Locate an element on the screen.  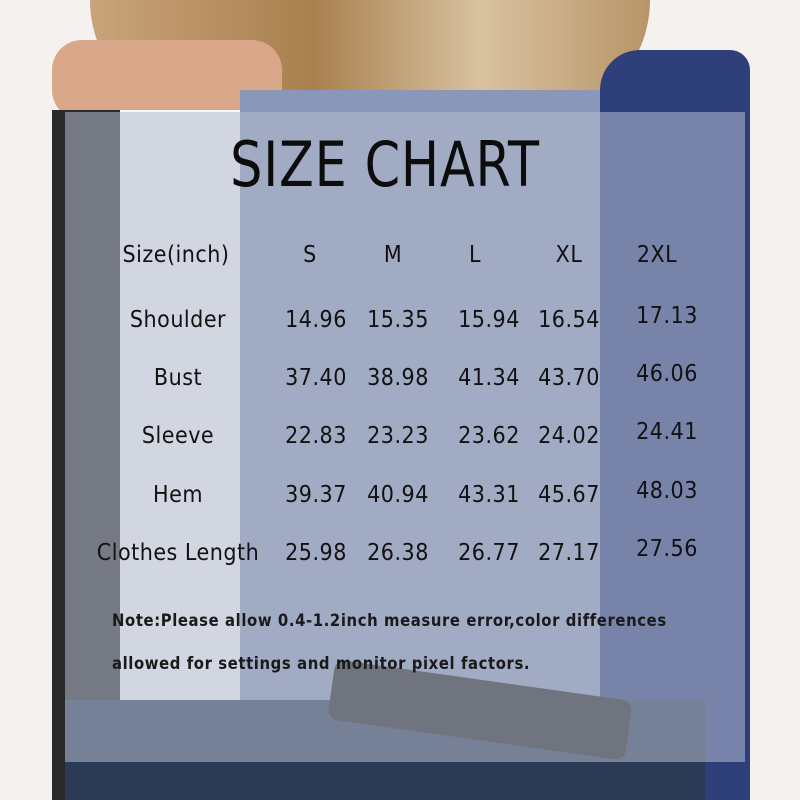
measurement-cell: 16.54 is located at coordinates (569, 320).